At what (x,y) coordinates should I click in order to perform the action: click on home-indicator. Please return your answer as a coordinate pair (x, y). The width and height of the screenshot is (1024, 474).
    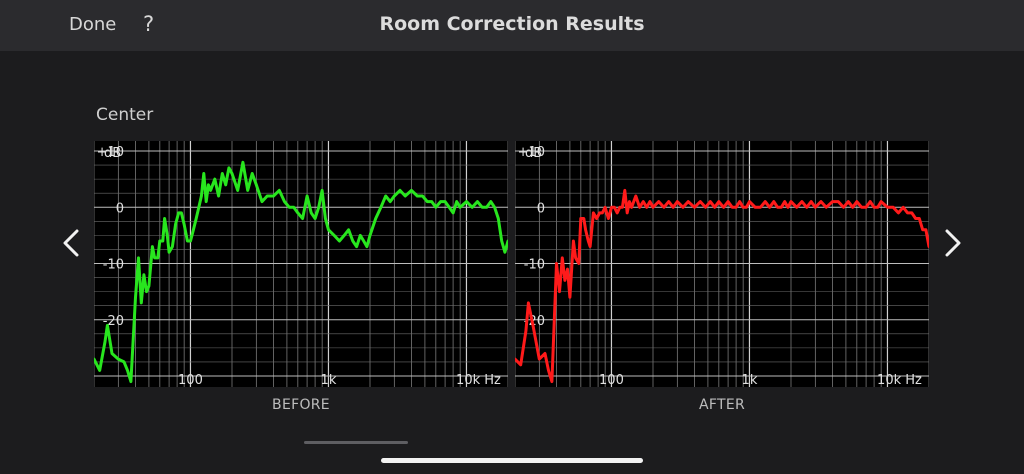
    Looking at the image, I should click on (512, 460).